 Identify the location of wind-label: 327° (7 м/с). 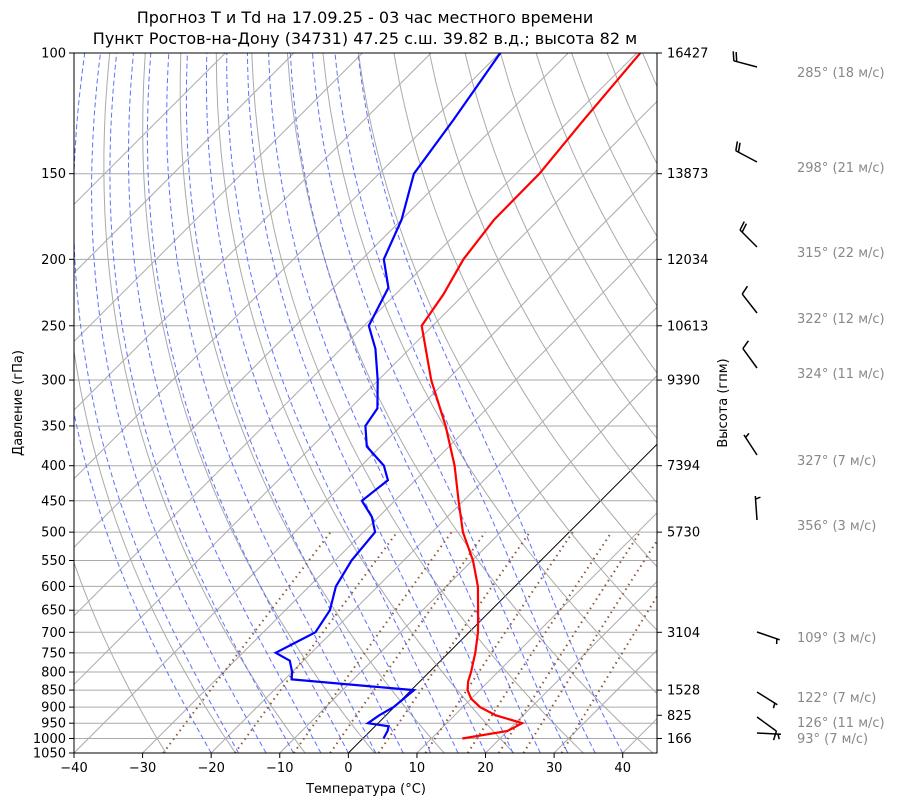
(836, 461).